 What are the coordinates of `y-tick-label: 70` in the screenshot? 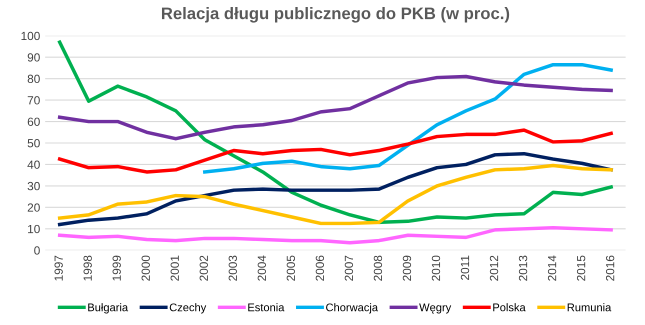 It's located at (34, 100).